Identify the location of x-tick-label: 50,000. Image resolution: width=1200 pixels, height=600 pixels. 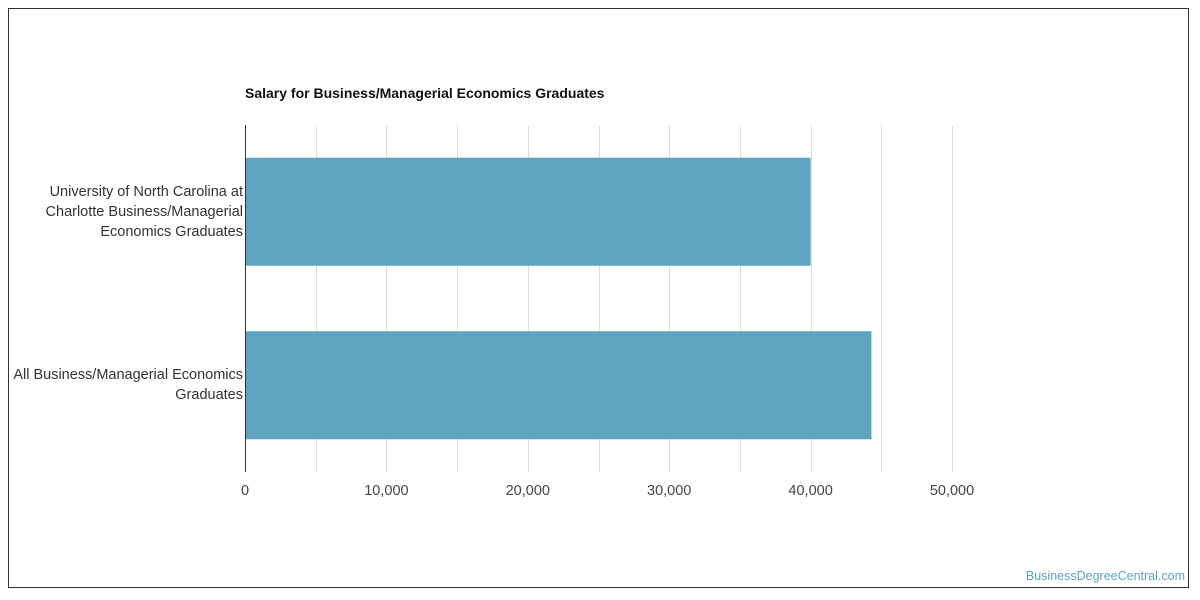
(952, 491).